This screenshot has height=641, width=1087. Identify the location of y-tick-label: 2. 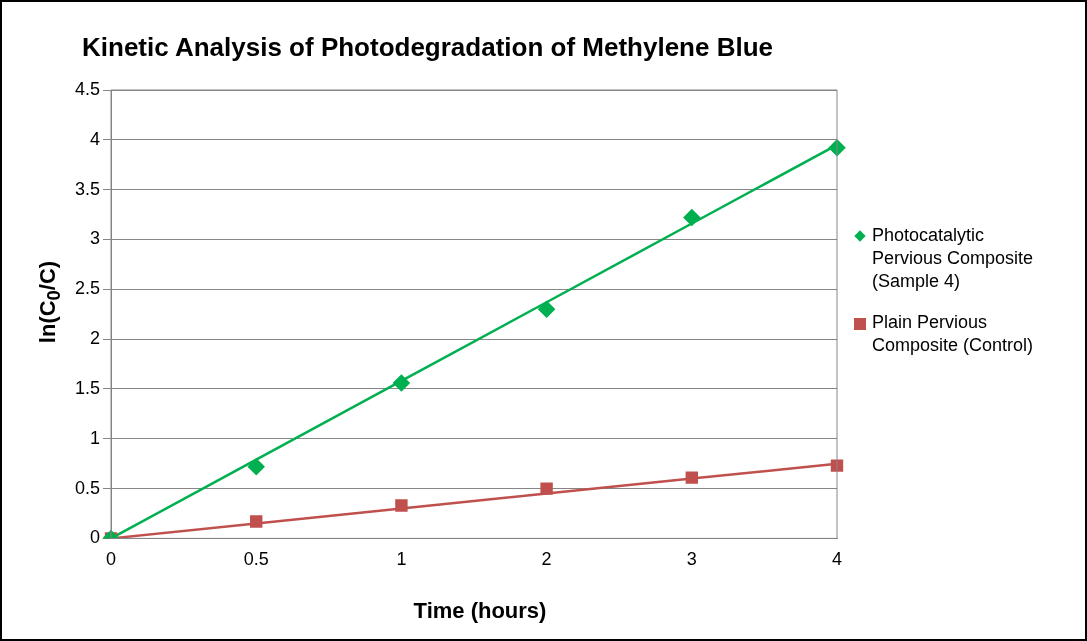
(95, 338).